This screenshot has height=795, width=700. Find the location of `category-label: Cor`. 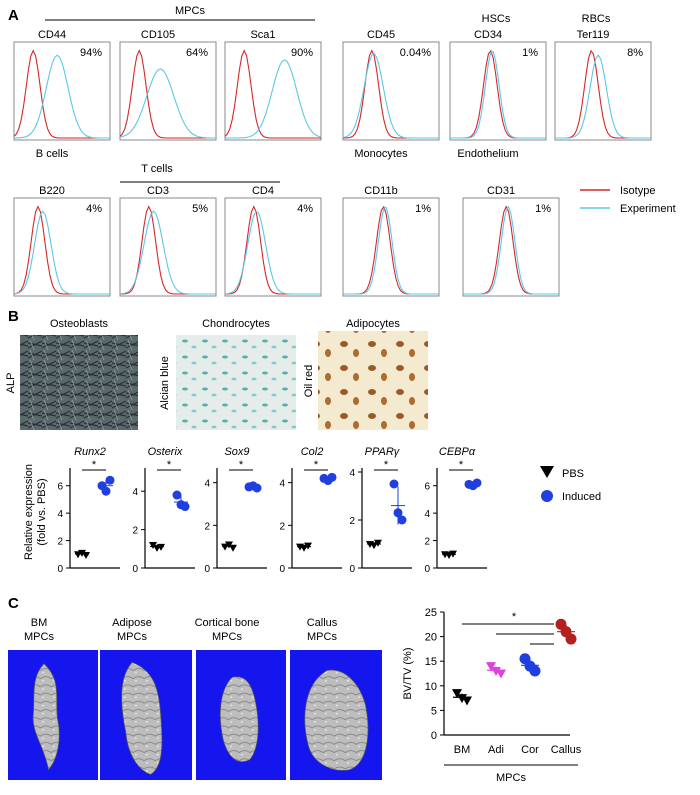

category-label: Cor is located at coordinates (530, 750).